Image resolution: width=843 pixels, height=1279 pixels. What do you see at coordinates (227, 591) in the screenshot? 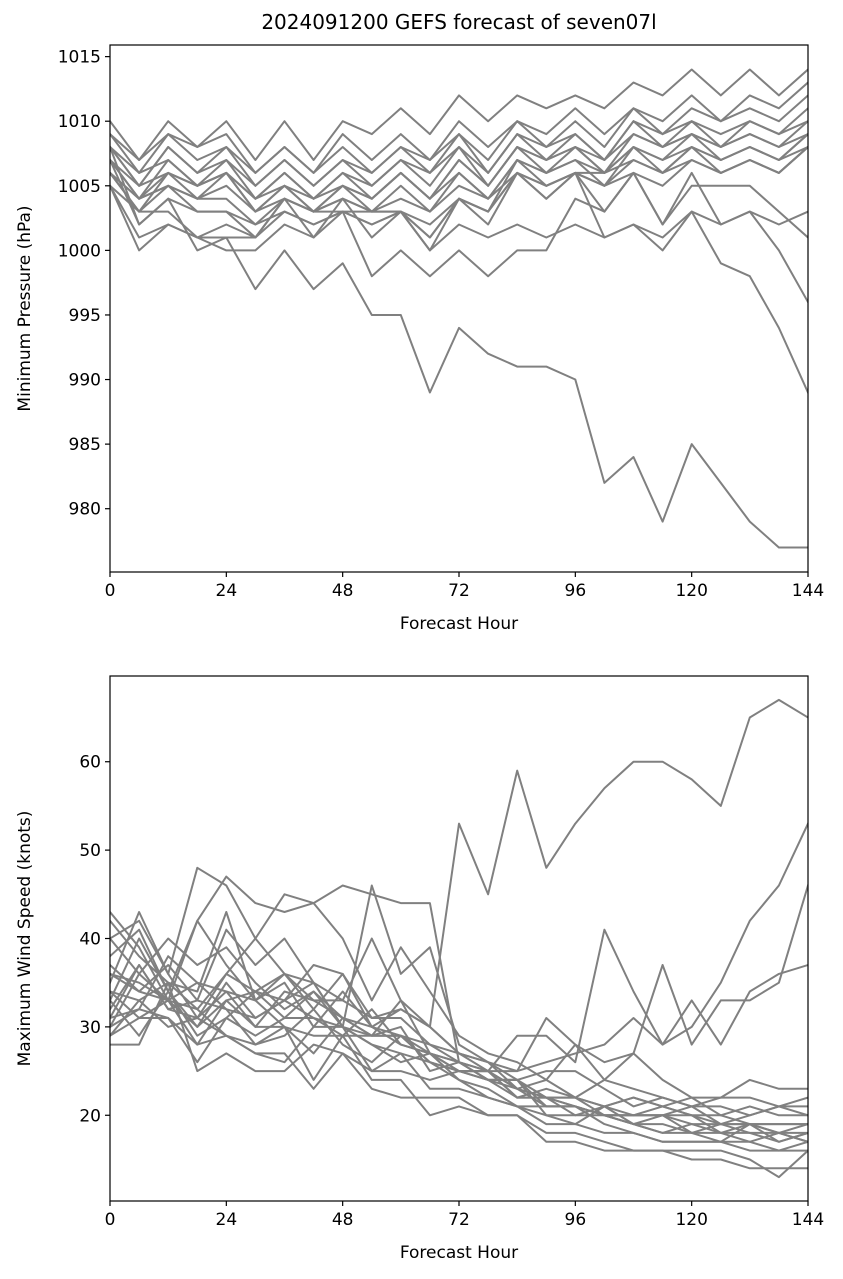
I see `pressure-x-tick-label: 24` at bounding box center [227, 591].